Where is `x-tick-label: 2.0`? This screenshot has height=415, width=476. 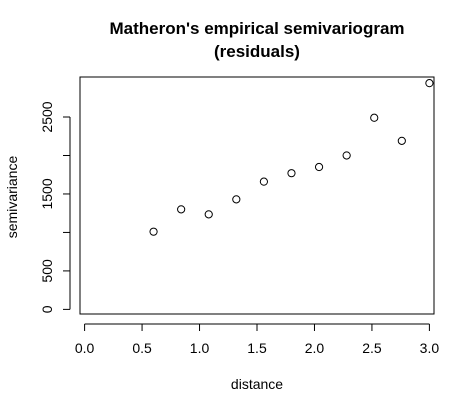 x-tick-label: 2.0 is located at coordinates (315, 348).